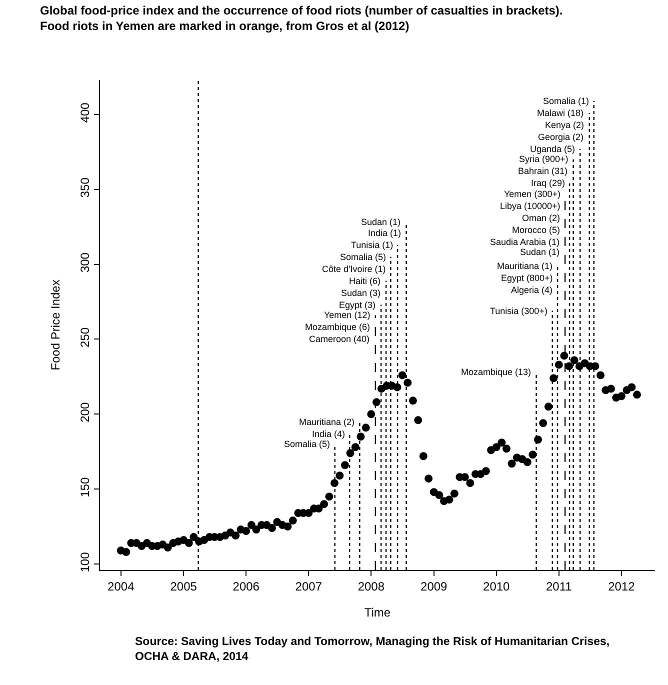  Describe the element at coordinates (361, 293) in the screenshot. I see `annotation: Sudan (3)` at that location.